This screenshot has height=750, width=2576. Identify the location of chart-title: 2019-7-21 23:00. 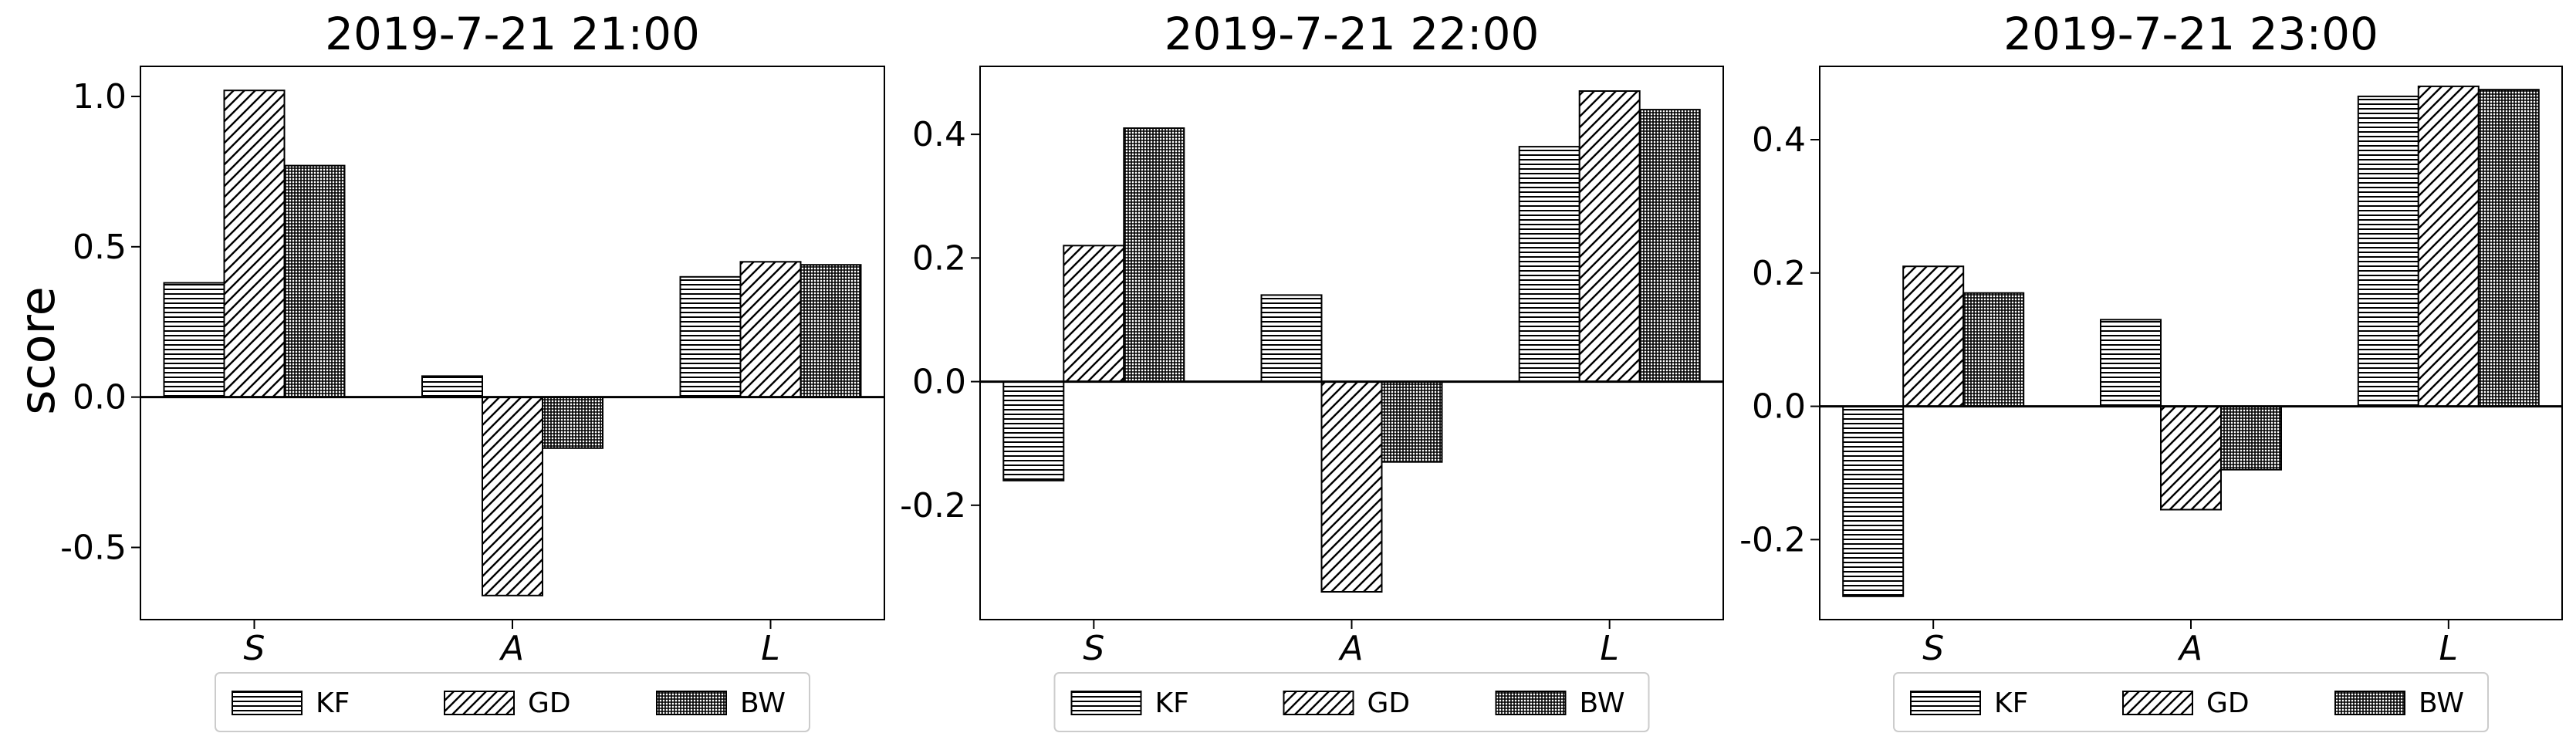
(2190, 34).